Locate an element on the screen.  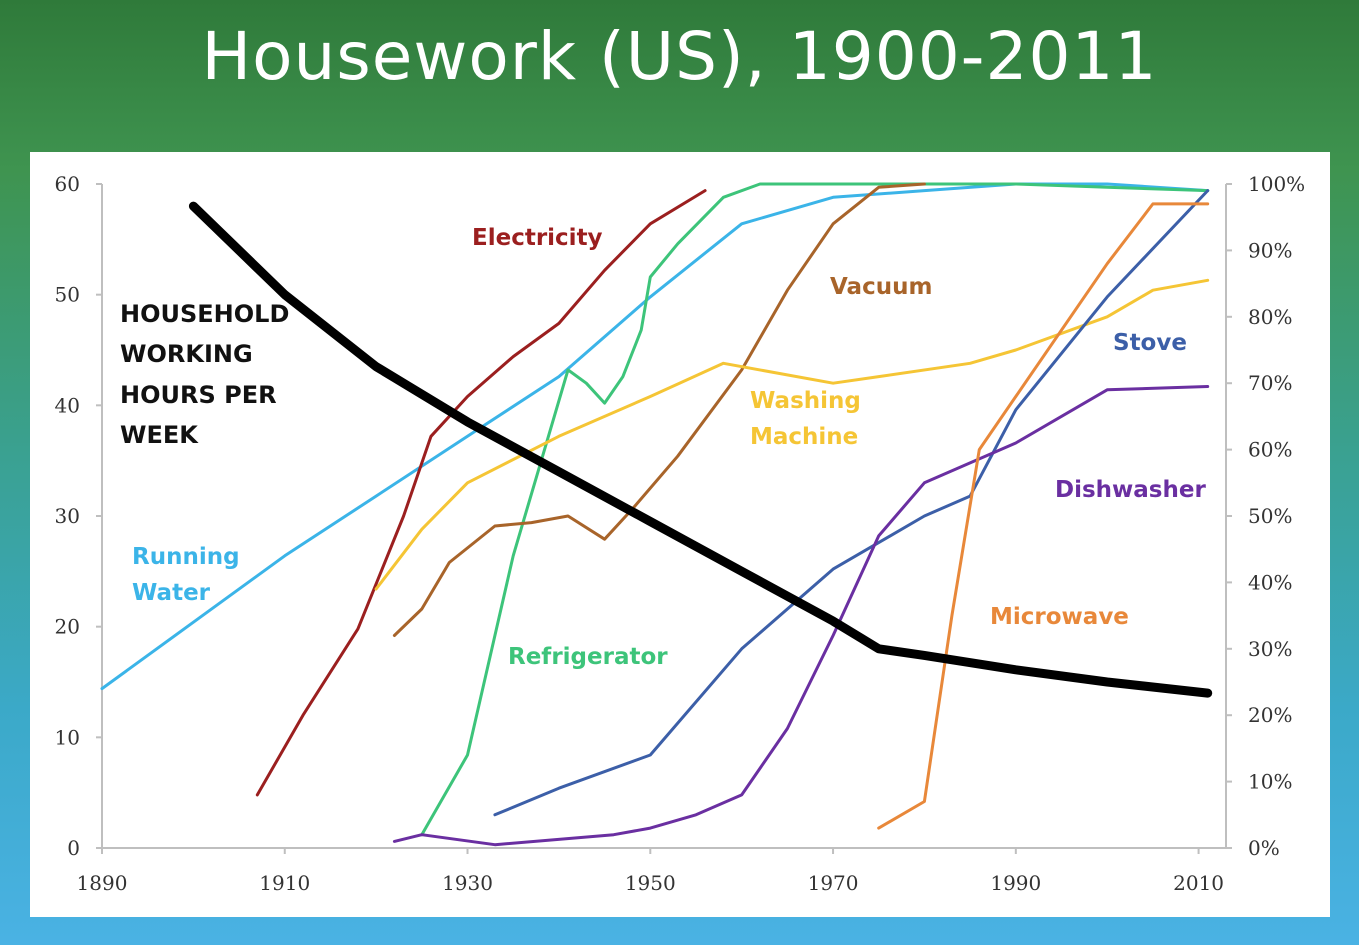
y-left-tick-label: 10 is located at coordinates (67, 737).